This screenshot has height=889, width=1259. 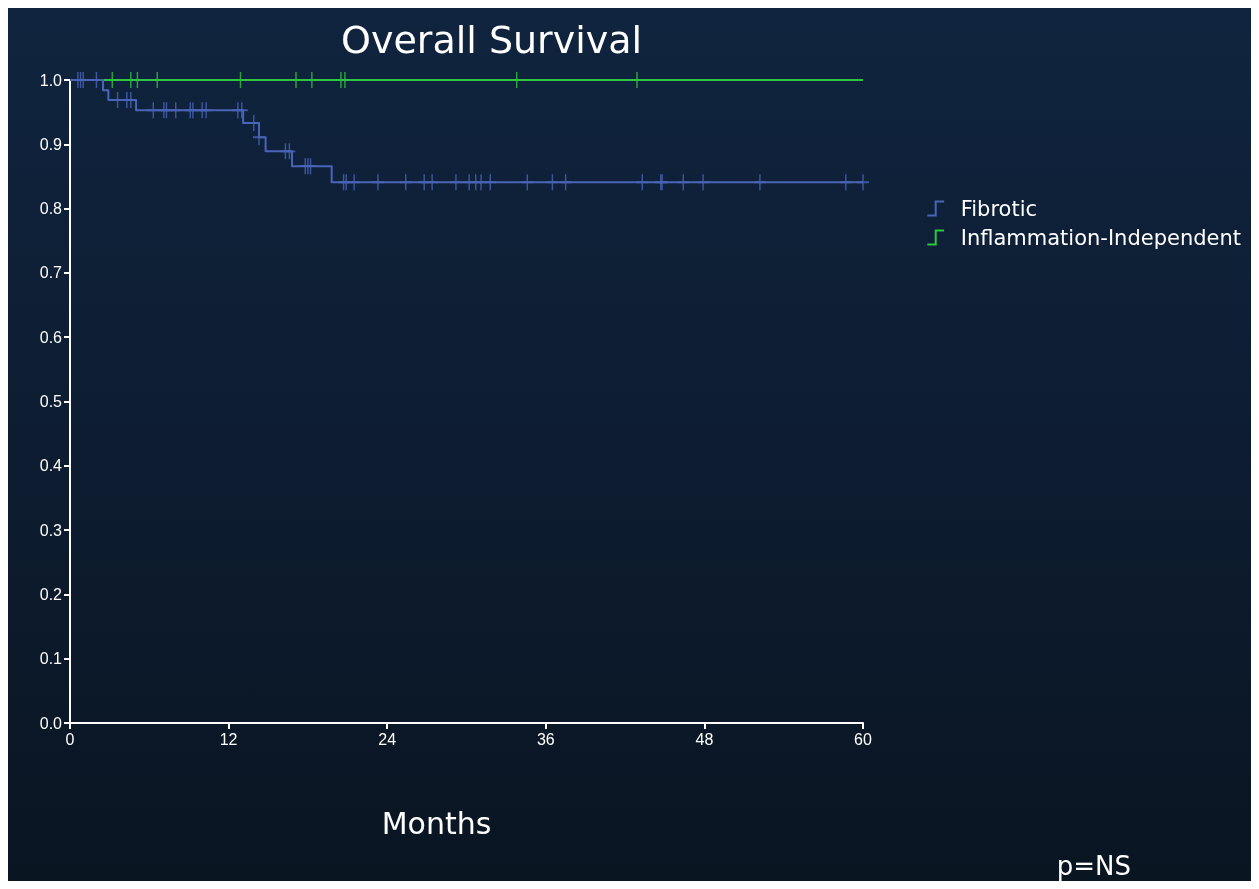 I want to click on text: p=NS, so click(x=1094, y=866).